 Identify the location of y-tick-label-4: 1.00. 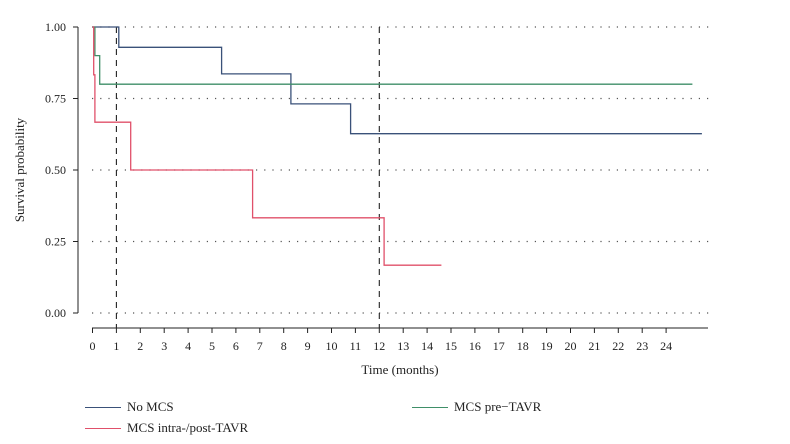
(55, 27).